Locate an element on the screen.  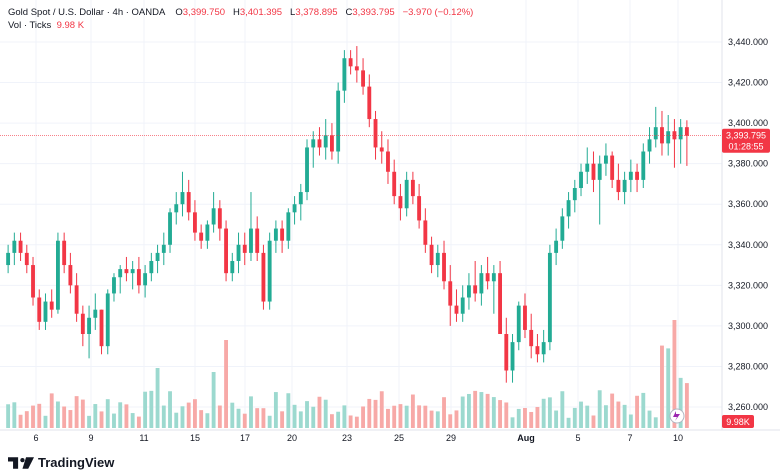
y-tick-label: 3,320.000 is located at coordinates (748, 285).